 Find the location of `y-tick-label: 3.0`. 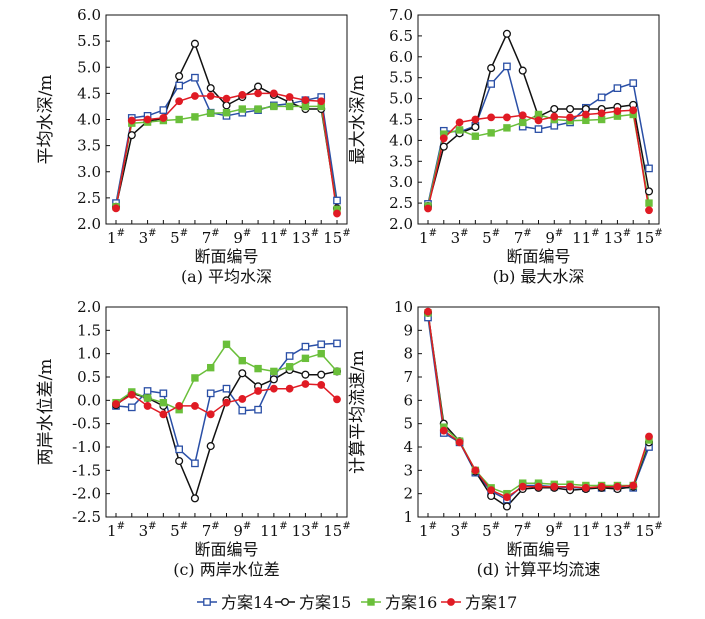

y-tick-label: 3.0 is located at coordinates (89, 172).